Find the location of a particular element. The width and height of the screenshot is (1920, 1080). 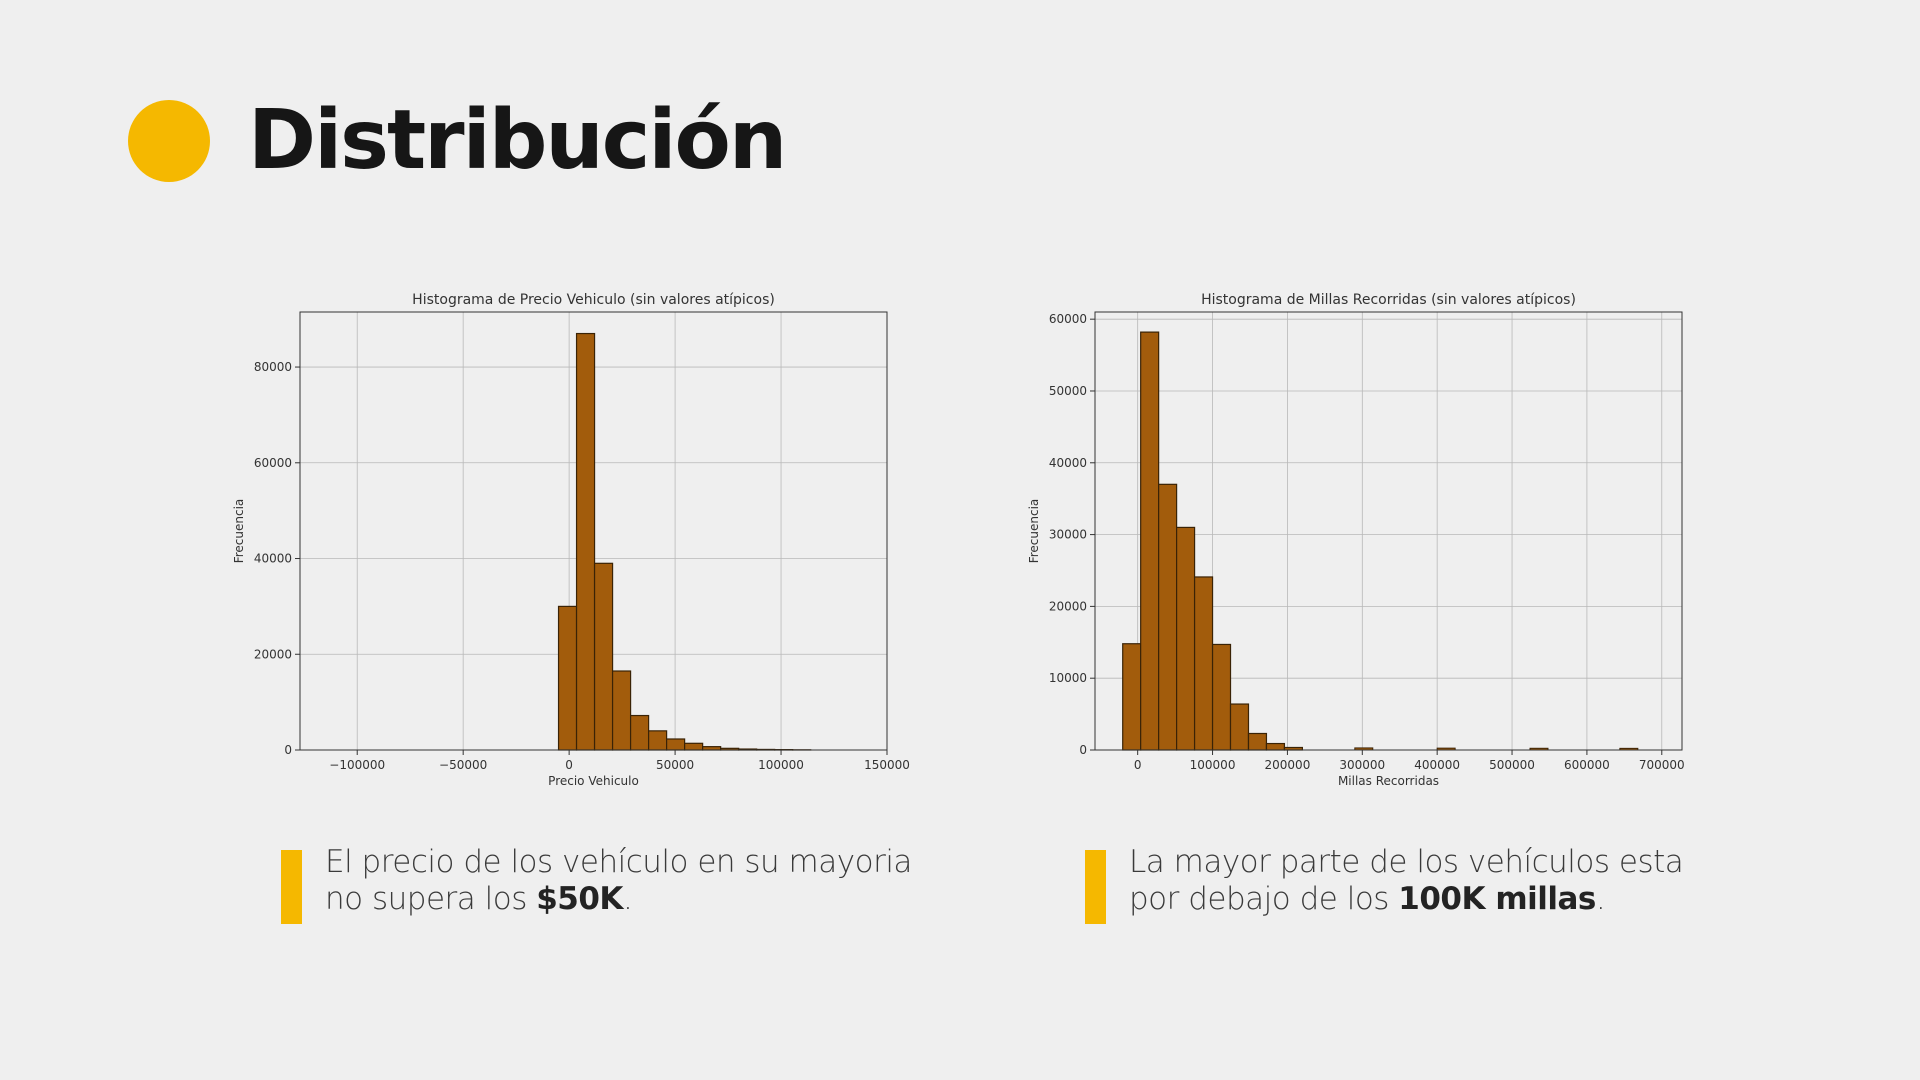

y-tick-label: 50000 is located at coordinates (1068, 391).